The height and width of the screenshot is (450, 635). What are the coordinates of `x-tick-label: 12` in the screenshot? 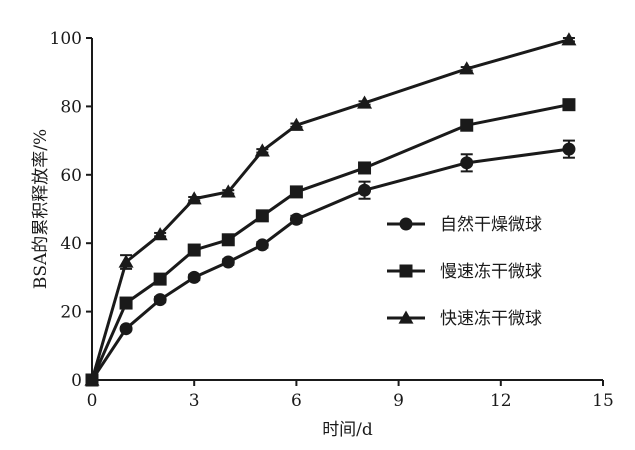 It's located at (501, 401).